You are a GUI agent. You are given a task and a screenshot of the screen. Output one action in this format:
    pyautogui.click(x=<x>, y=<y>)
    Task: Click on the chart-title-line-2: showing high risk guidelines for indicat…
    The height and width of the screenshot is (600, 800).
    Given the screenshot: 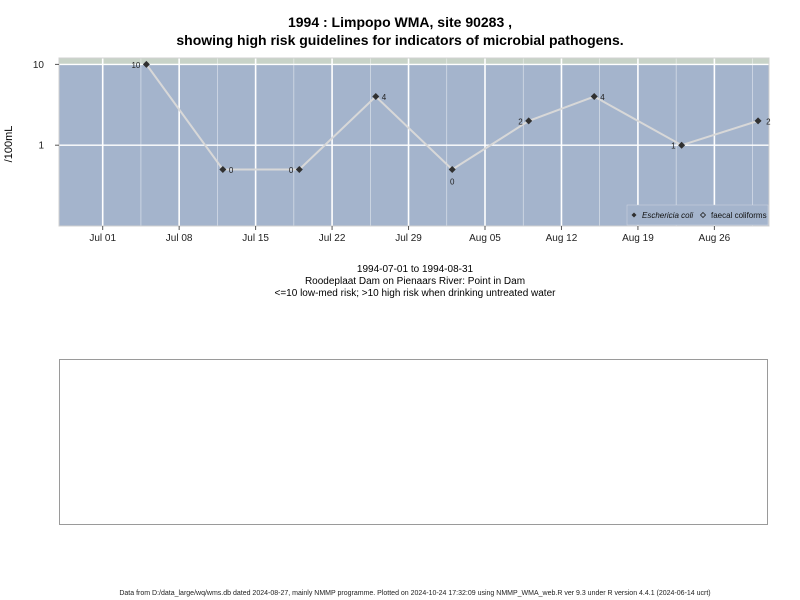 What is the action you would take?
    pyautogui.click(x=400, y=40)
    